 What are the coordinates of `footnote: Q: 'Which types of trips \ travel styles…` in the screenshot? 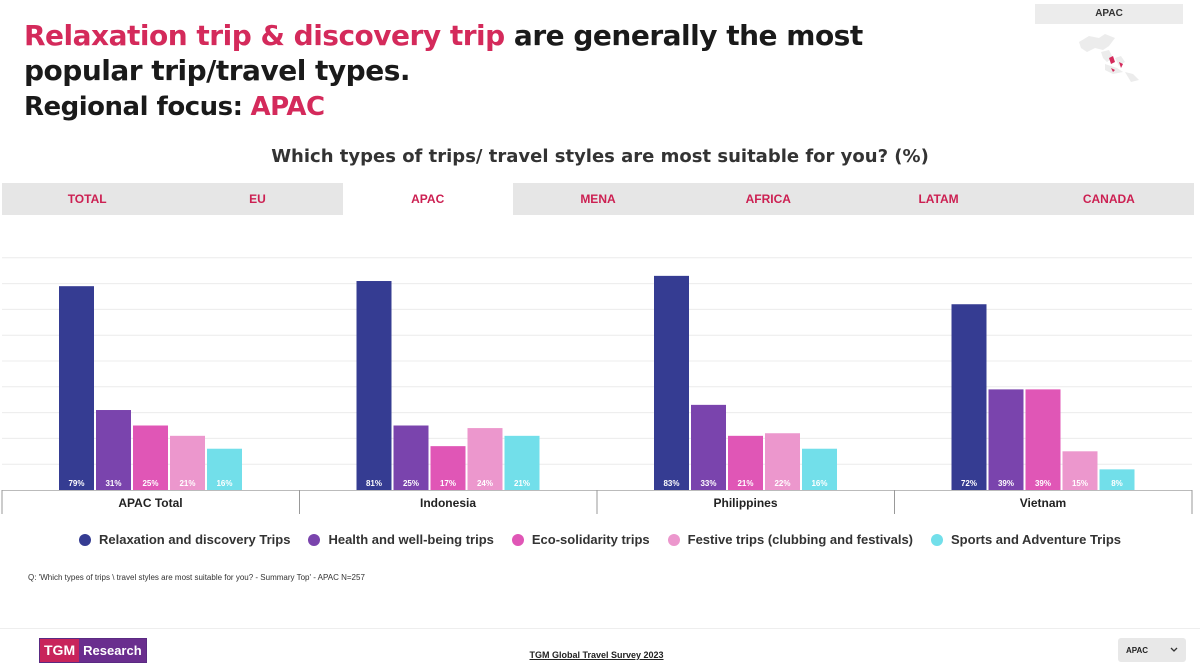 It's located at (196, 577).